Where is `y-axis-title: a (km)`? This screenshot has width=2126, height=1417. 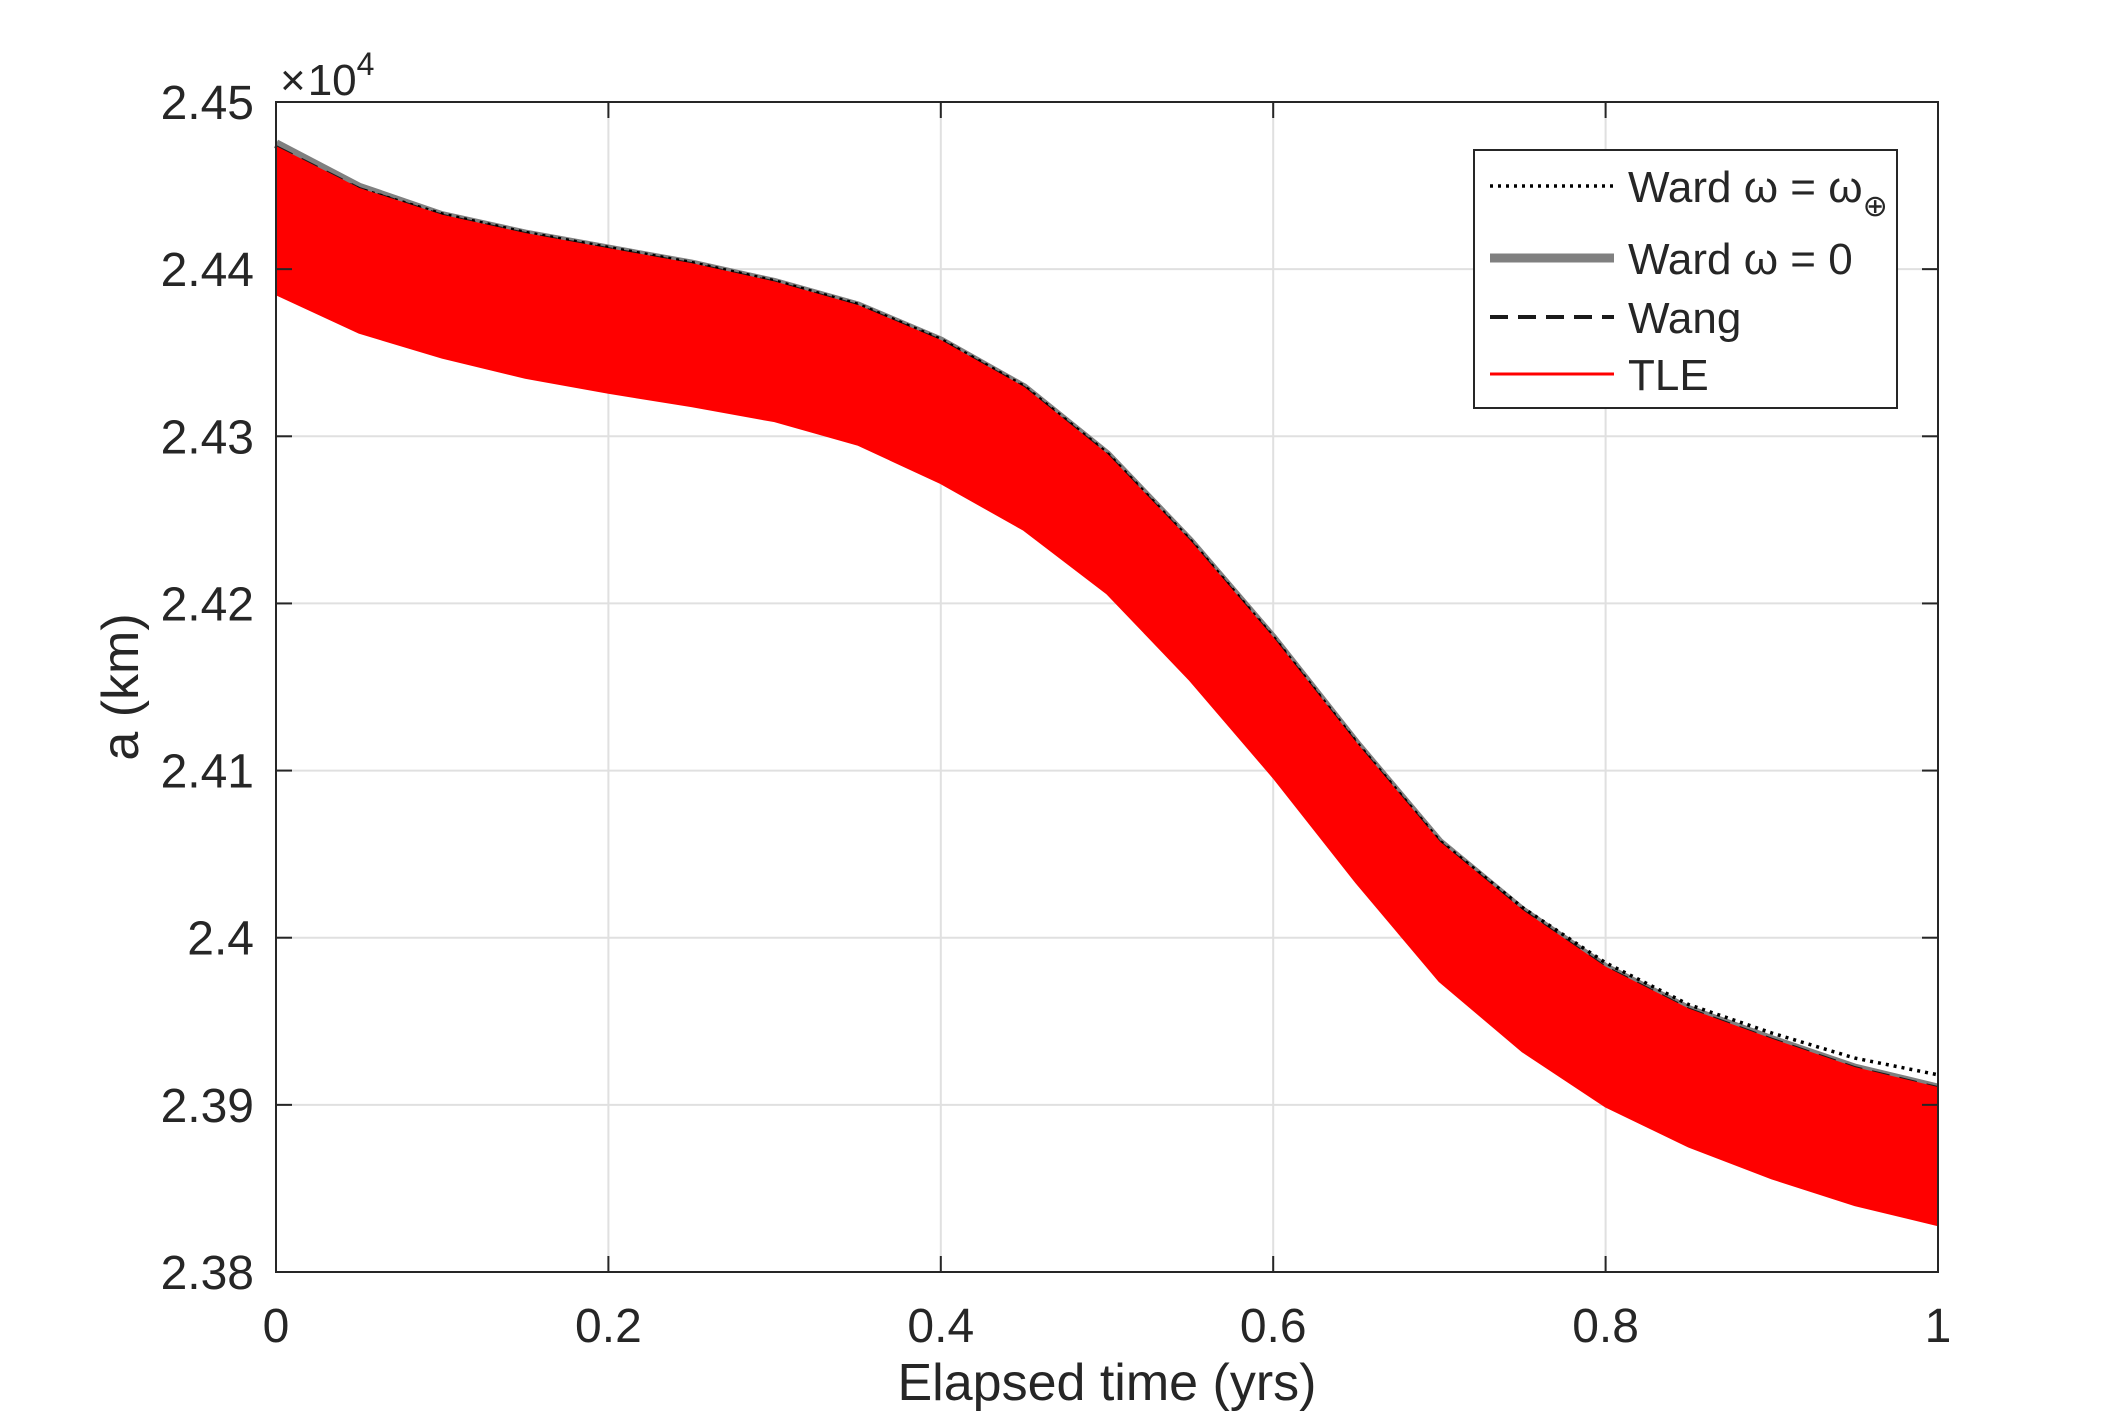 y-axis-title: a (km) is located at coordinates (121, 686).